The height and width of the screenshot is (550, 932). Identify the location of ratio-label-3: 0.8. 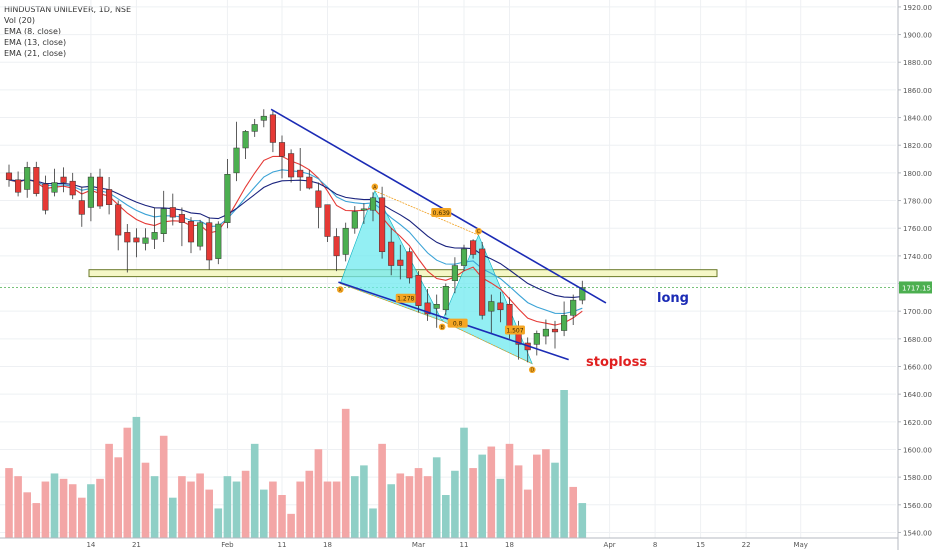
(458, 324).